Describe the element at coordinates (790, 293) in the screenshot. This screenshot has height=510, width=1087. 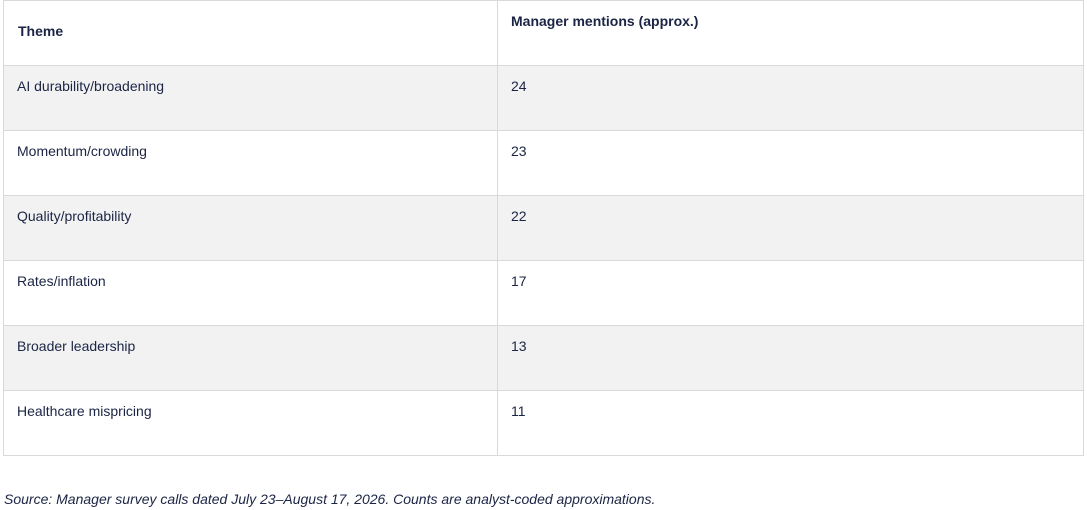
I see `mentions-cell: 17` at that location.